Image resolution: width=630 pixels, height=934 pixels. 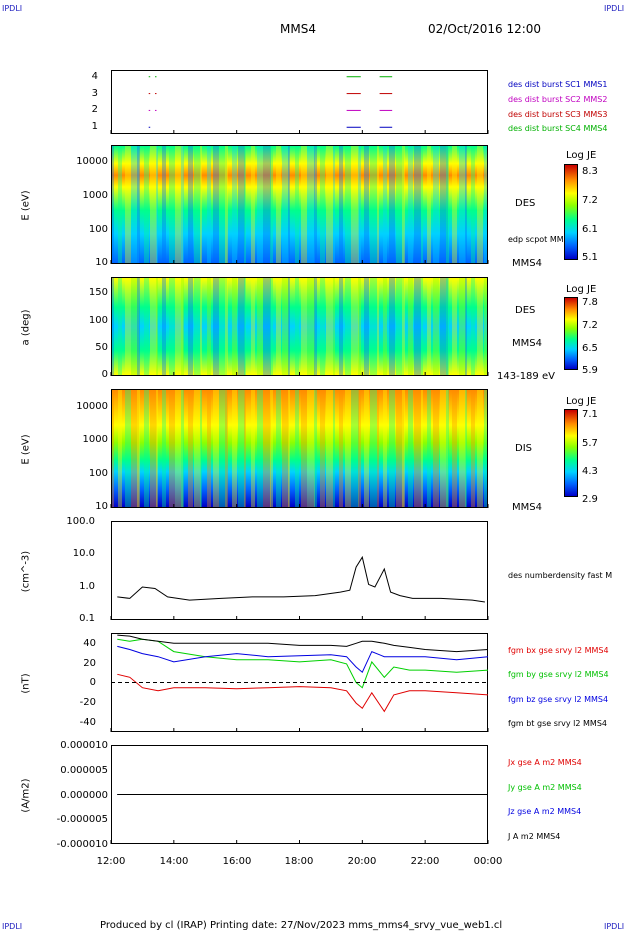 What do you see at coordinates (92, 406) in the screenshot?
I see `dis-energy-ytick: 10000` at bounding box center [92, 406].